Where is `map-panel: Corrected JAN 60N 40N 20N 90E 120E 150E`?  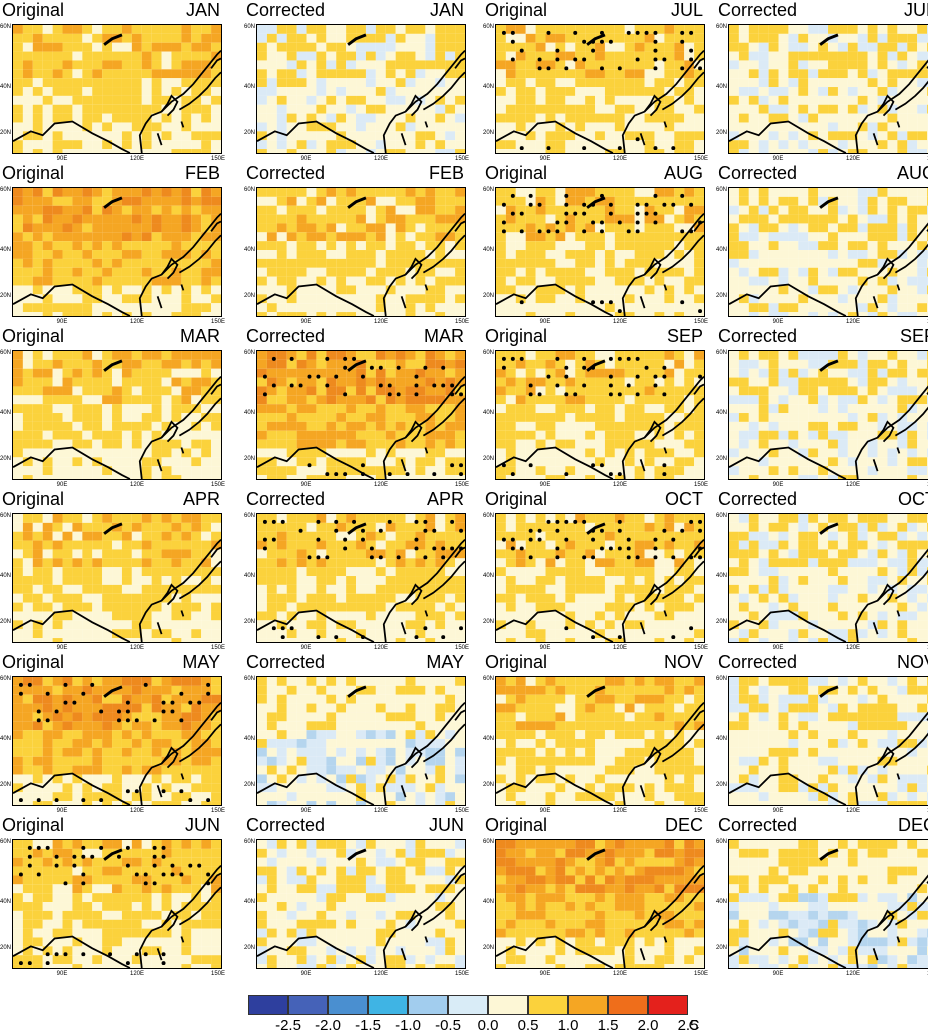
map-panel: Corrected JAN 60N 40N 20N 90E 120E 150E is located at coordinates (356, 81).